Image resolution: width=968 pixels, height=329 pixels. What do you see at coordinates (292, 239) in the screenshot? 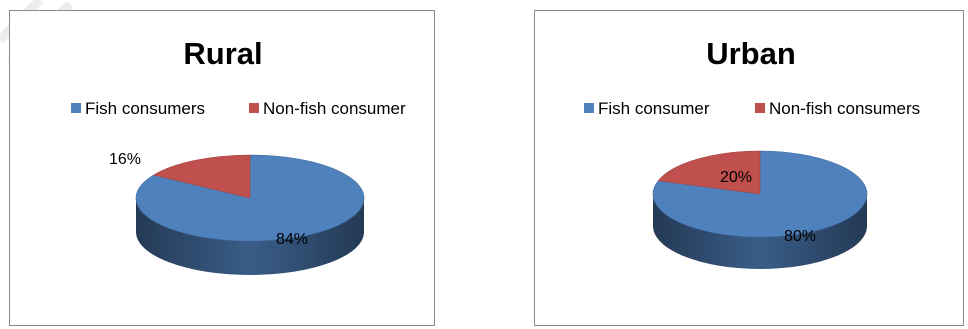
I see `data-label-fish: 84%` at bounding box center [292, 239].